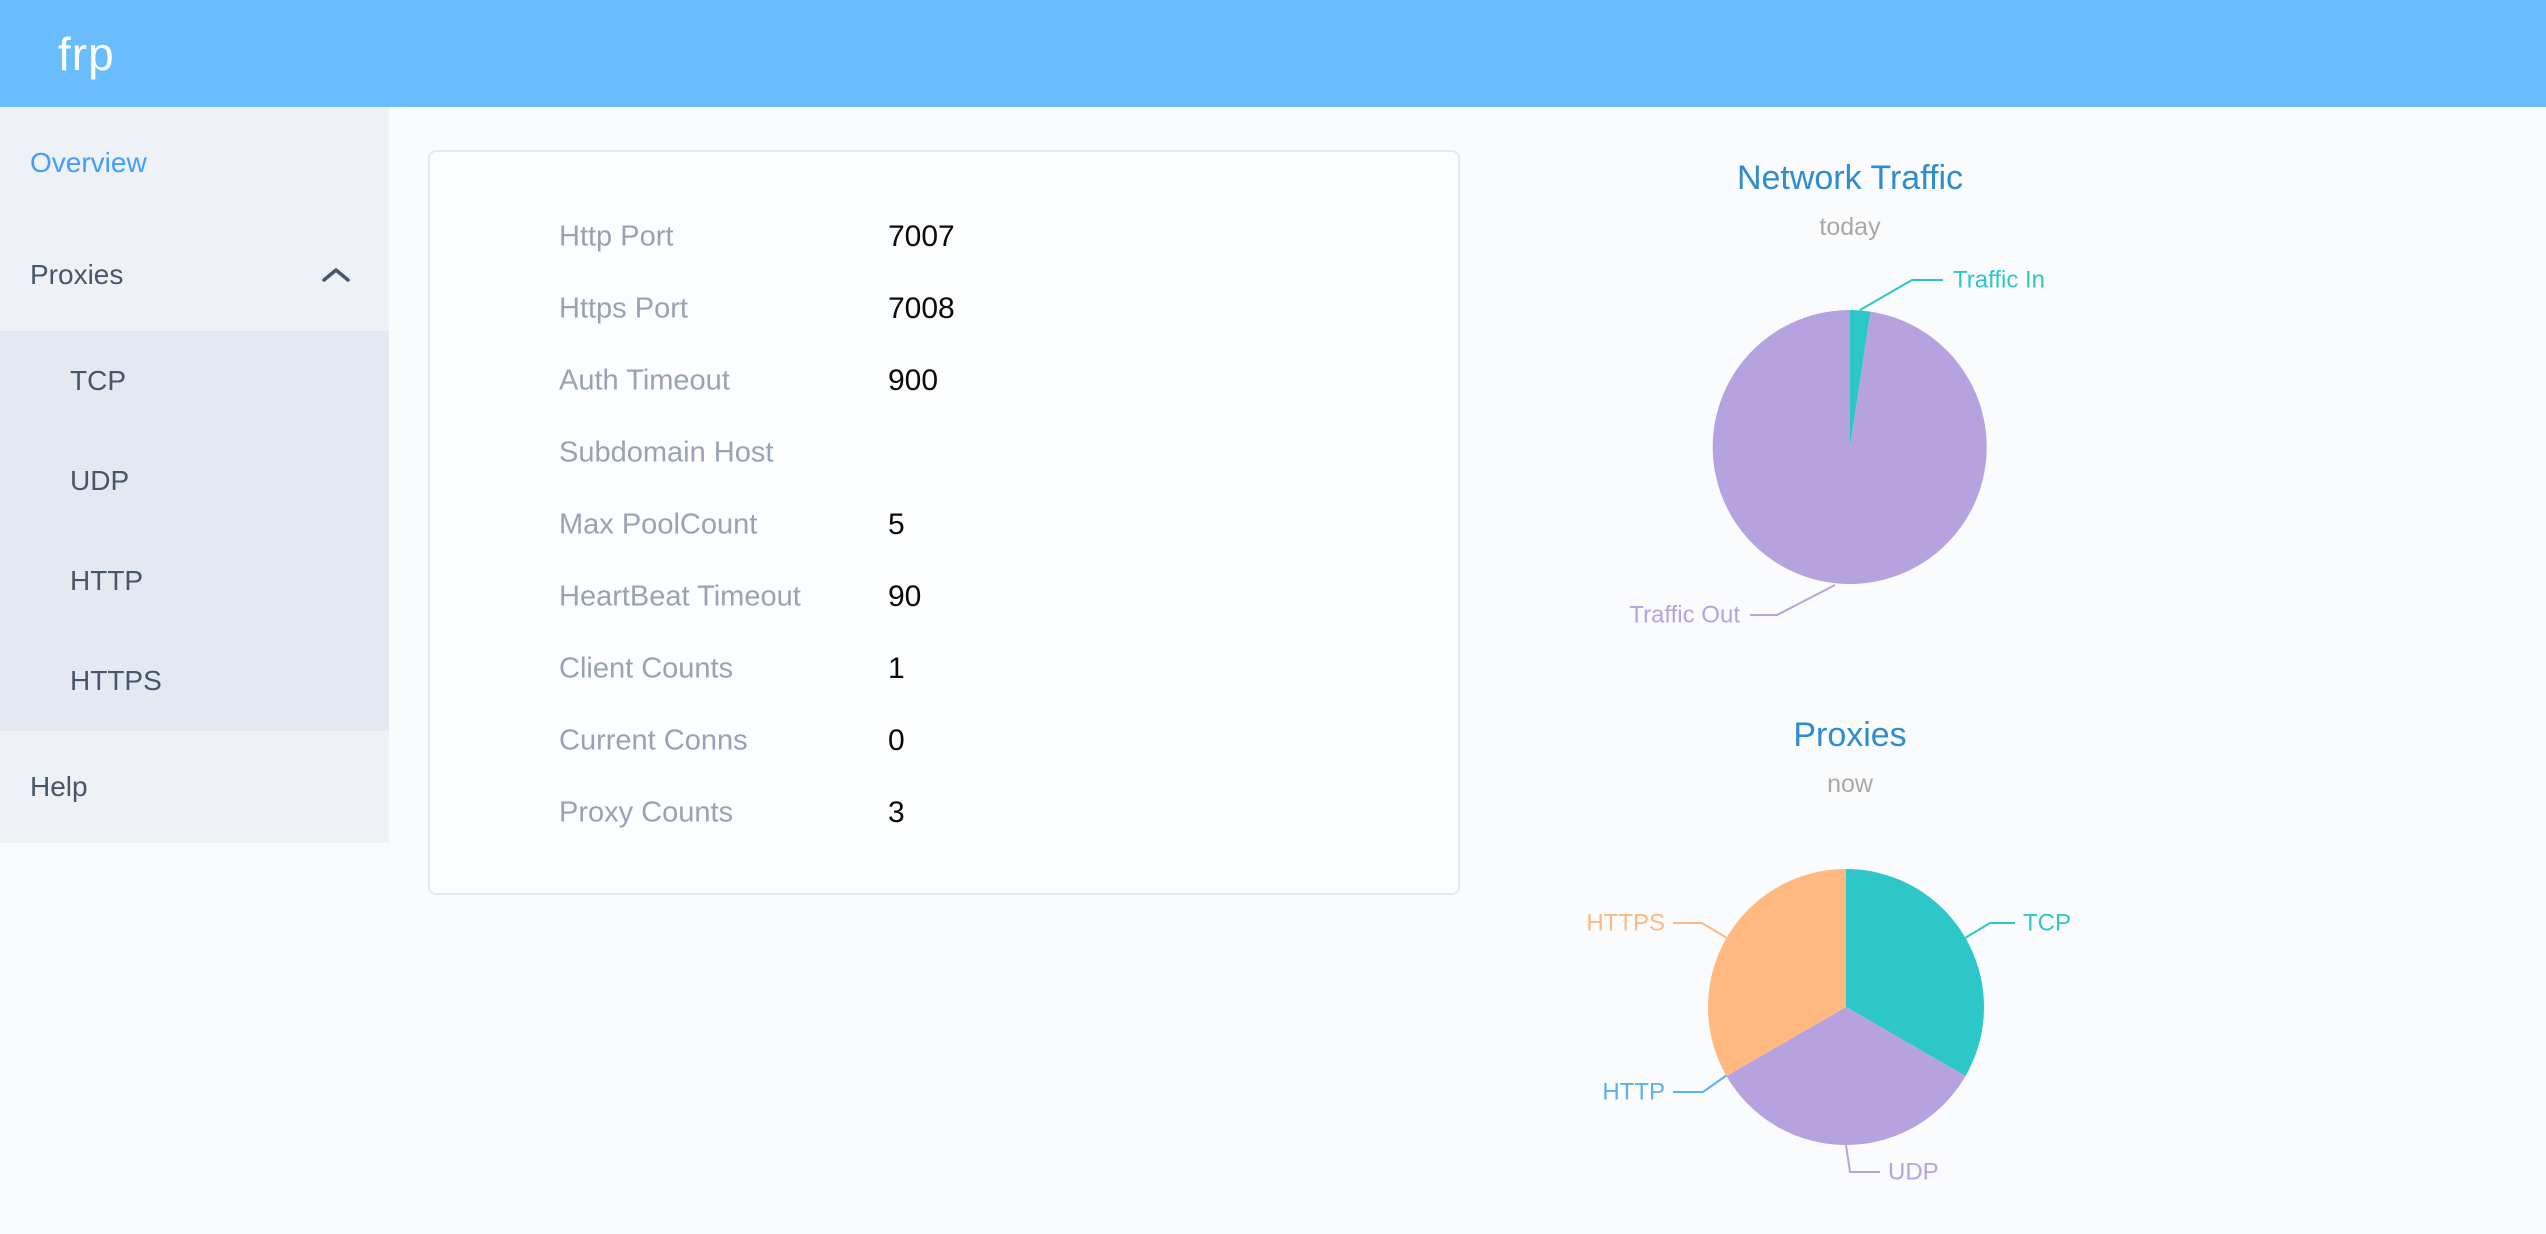 The image size is (2546, 1234). I want to click on info-row-https-port: Https Port 7008, so click(944, 309).